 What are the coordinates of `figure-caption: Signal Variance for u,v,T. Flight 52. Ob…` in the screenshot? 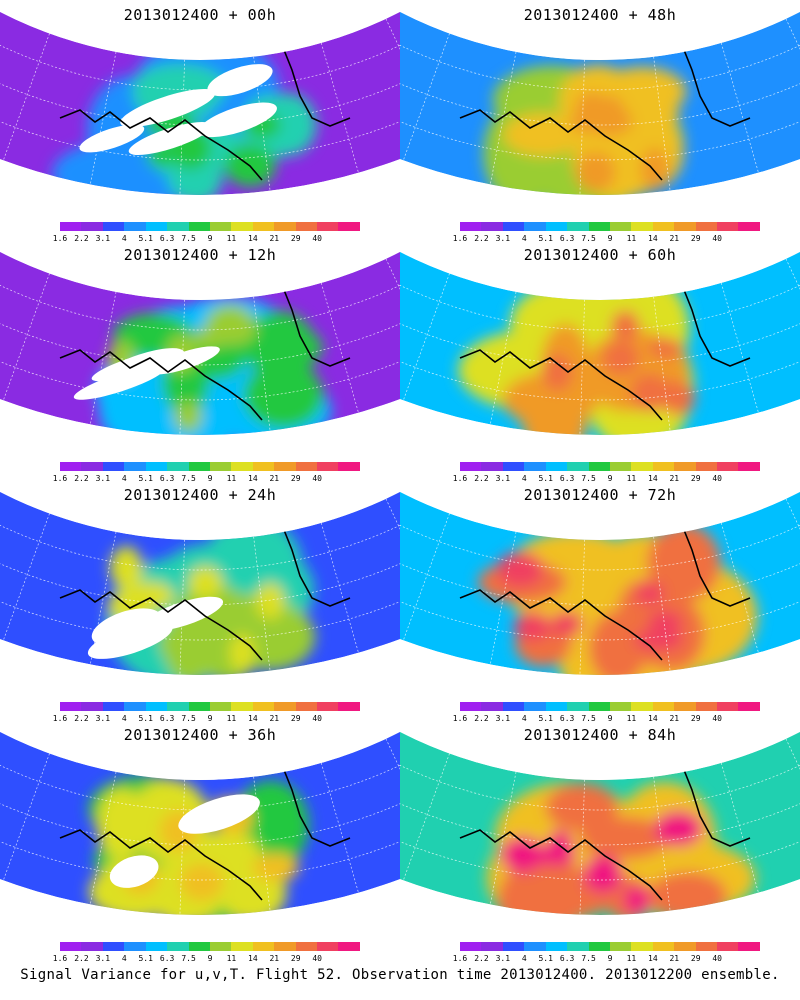 It's located at (400, 975).